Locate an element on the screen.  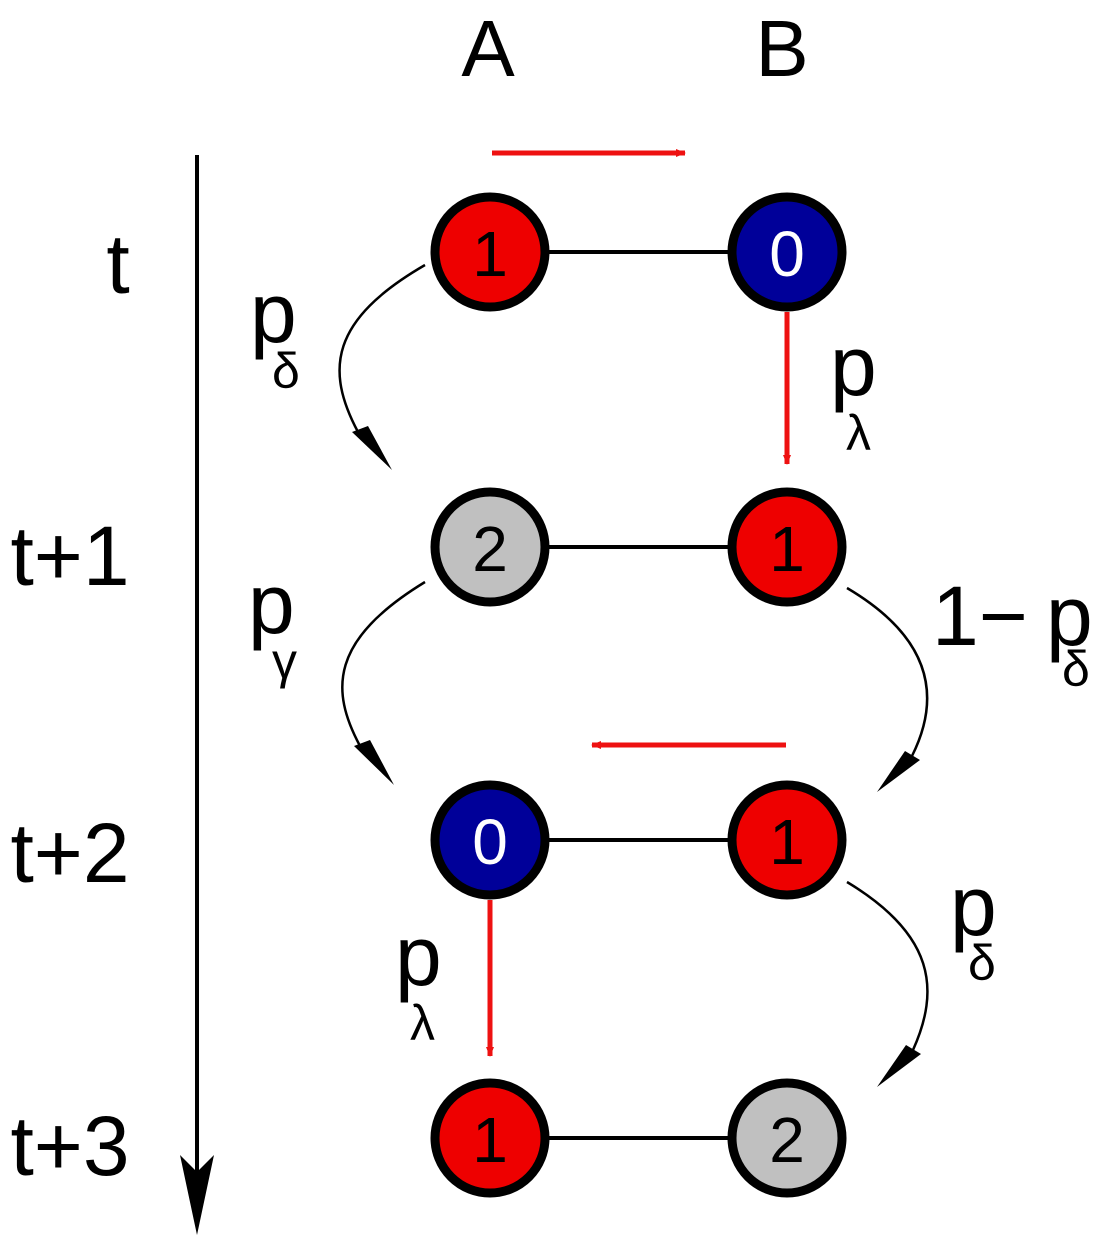
time-label-t2: t+2 is located at coordinates (69, 853).